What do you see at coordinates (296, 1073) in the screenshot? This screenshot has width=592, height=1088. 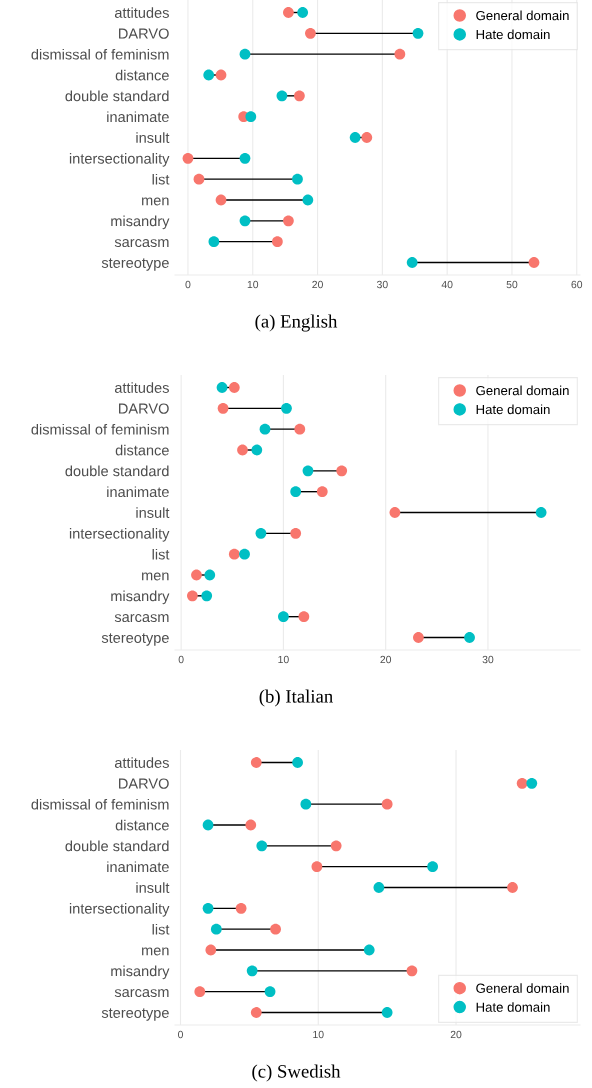 I see `text: (c) Swedish` at bounding box center [296, 1073].